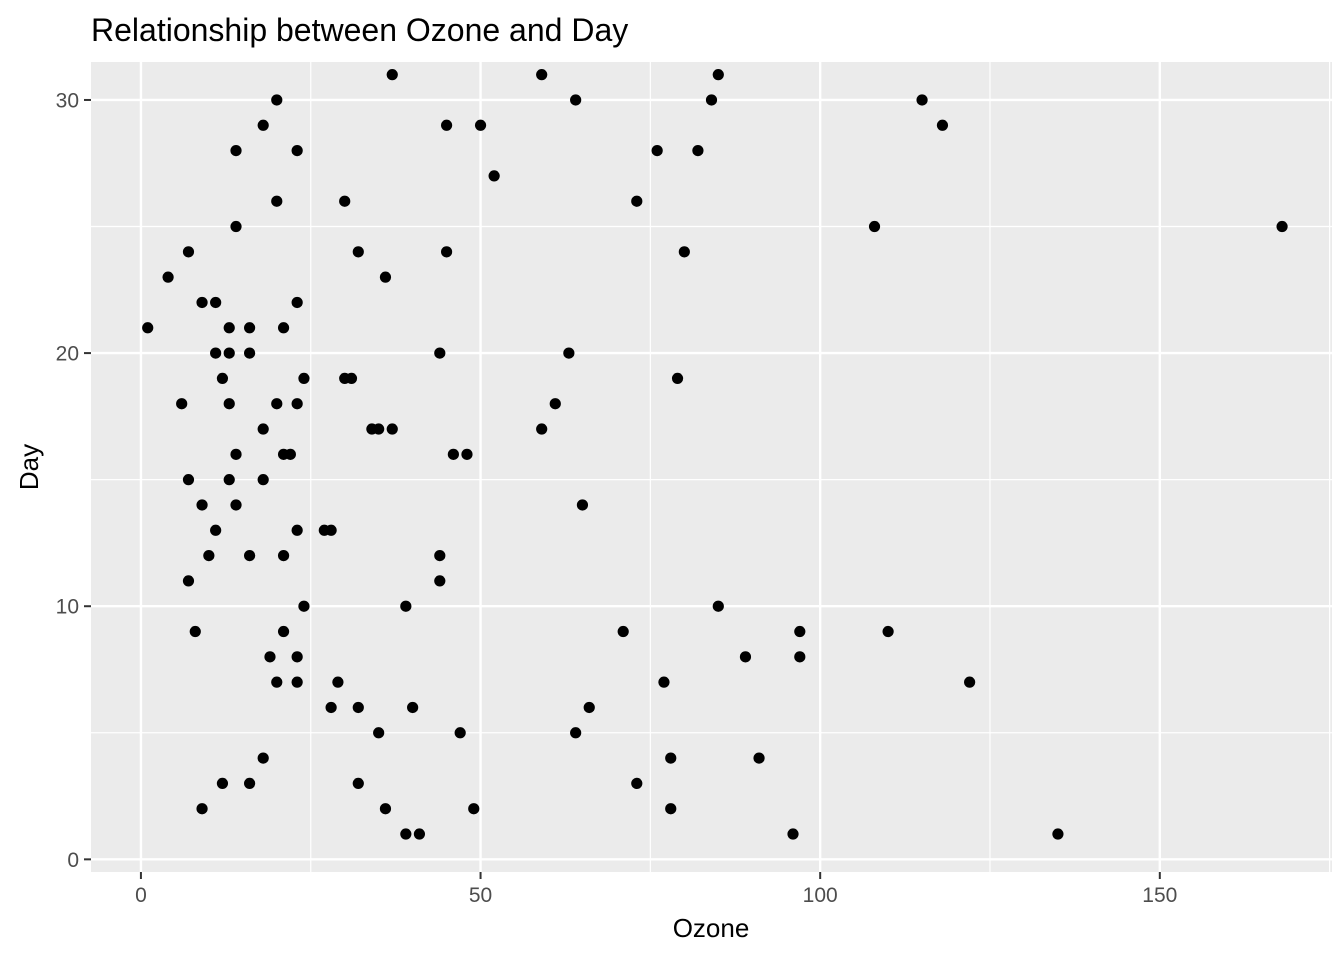 Image resolution: width=1344 pixels, height=960 pixels. Describe the element at coordinates (656, 889) in the screenshot. I see `x-axis: 0 50 100 150` at that location.